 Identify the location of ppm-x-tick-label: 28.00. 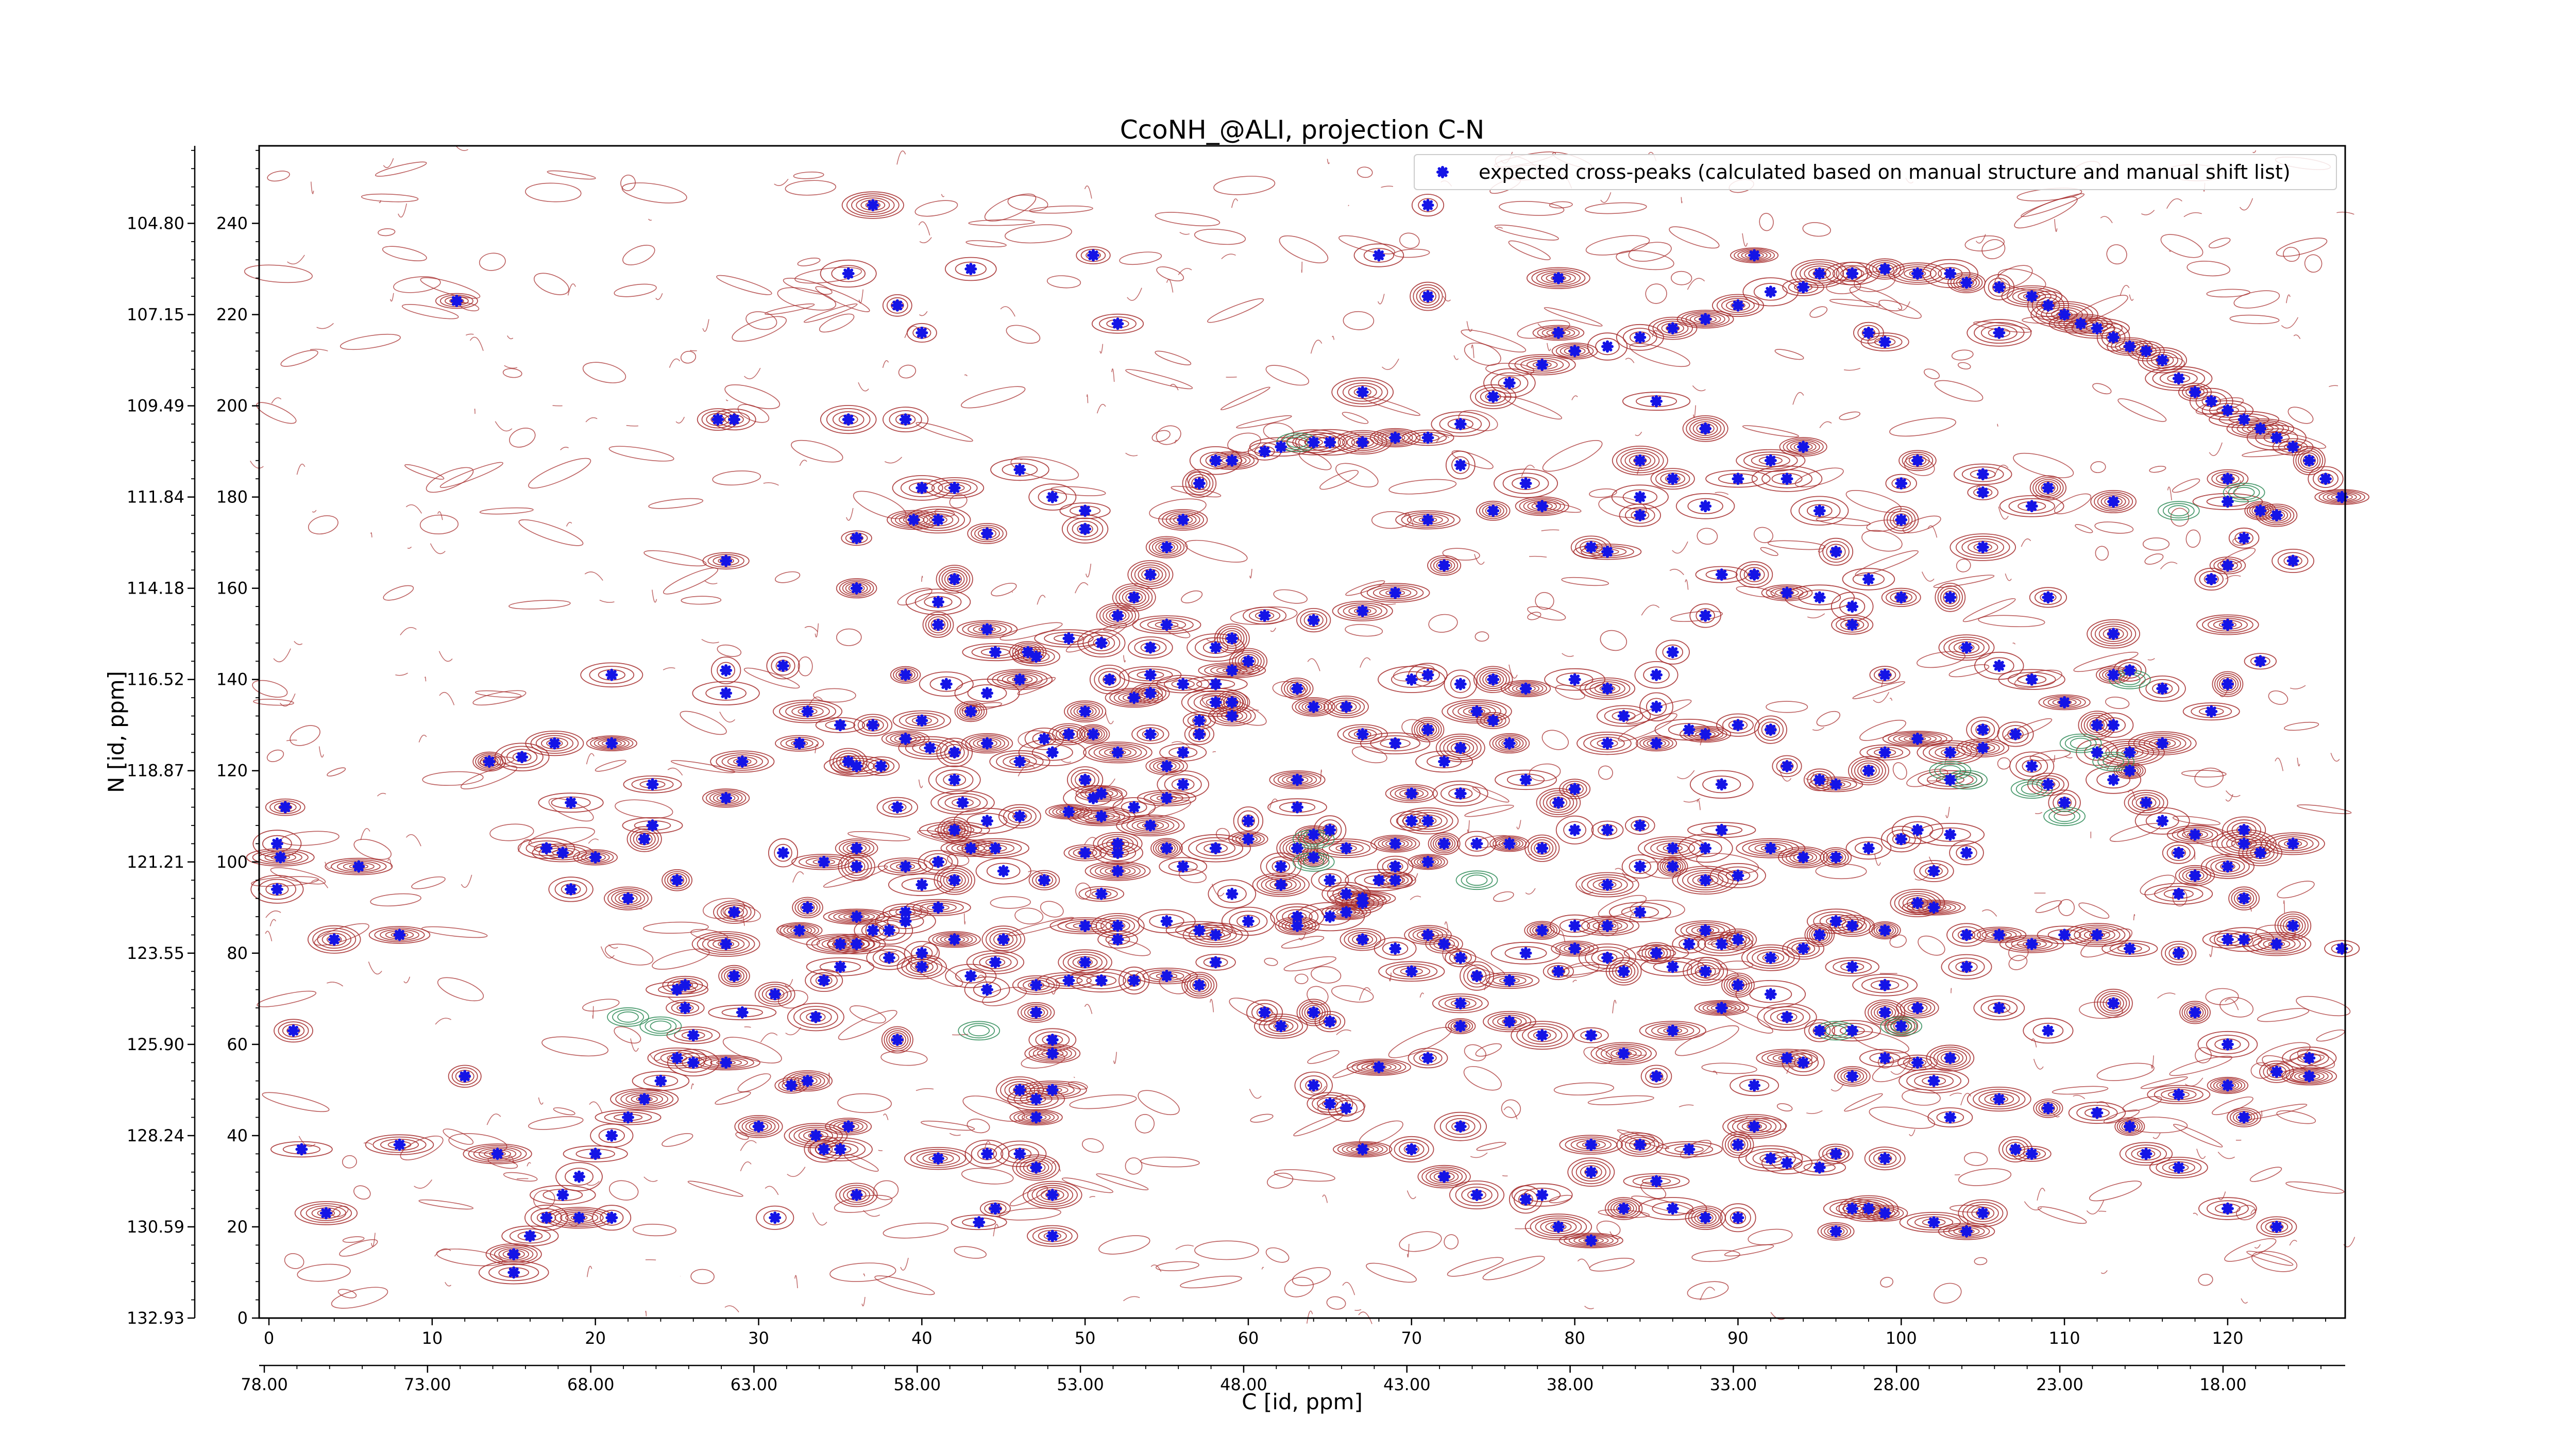
(1896, 1384).